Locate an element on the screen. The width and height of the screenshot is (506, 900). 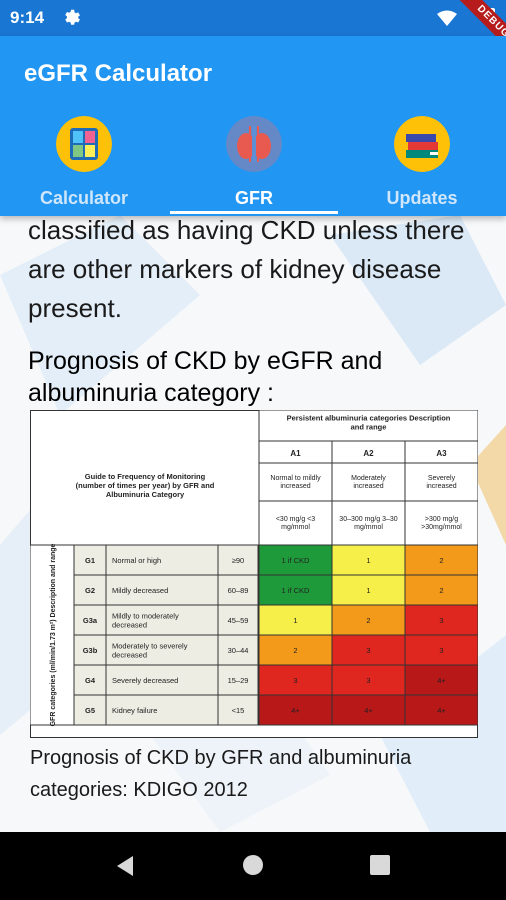
gfr-desc: Mildly decreased is located at coordinates (140, 590).